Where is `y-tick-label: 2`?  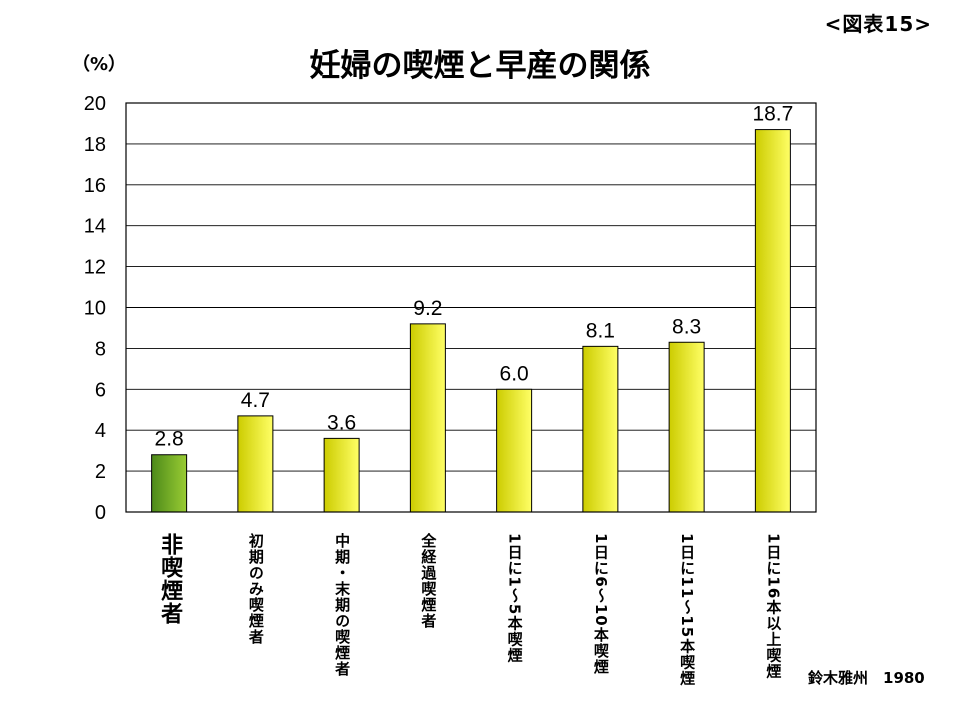 y-tick-label: 2 is located at coordinates (100, 472).